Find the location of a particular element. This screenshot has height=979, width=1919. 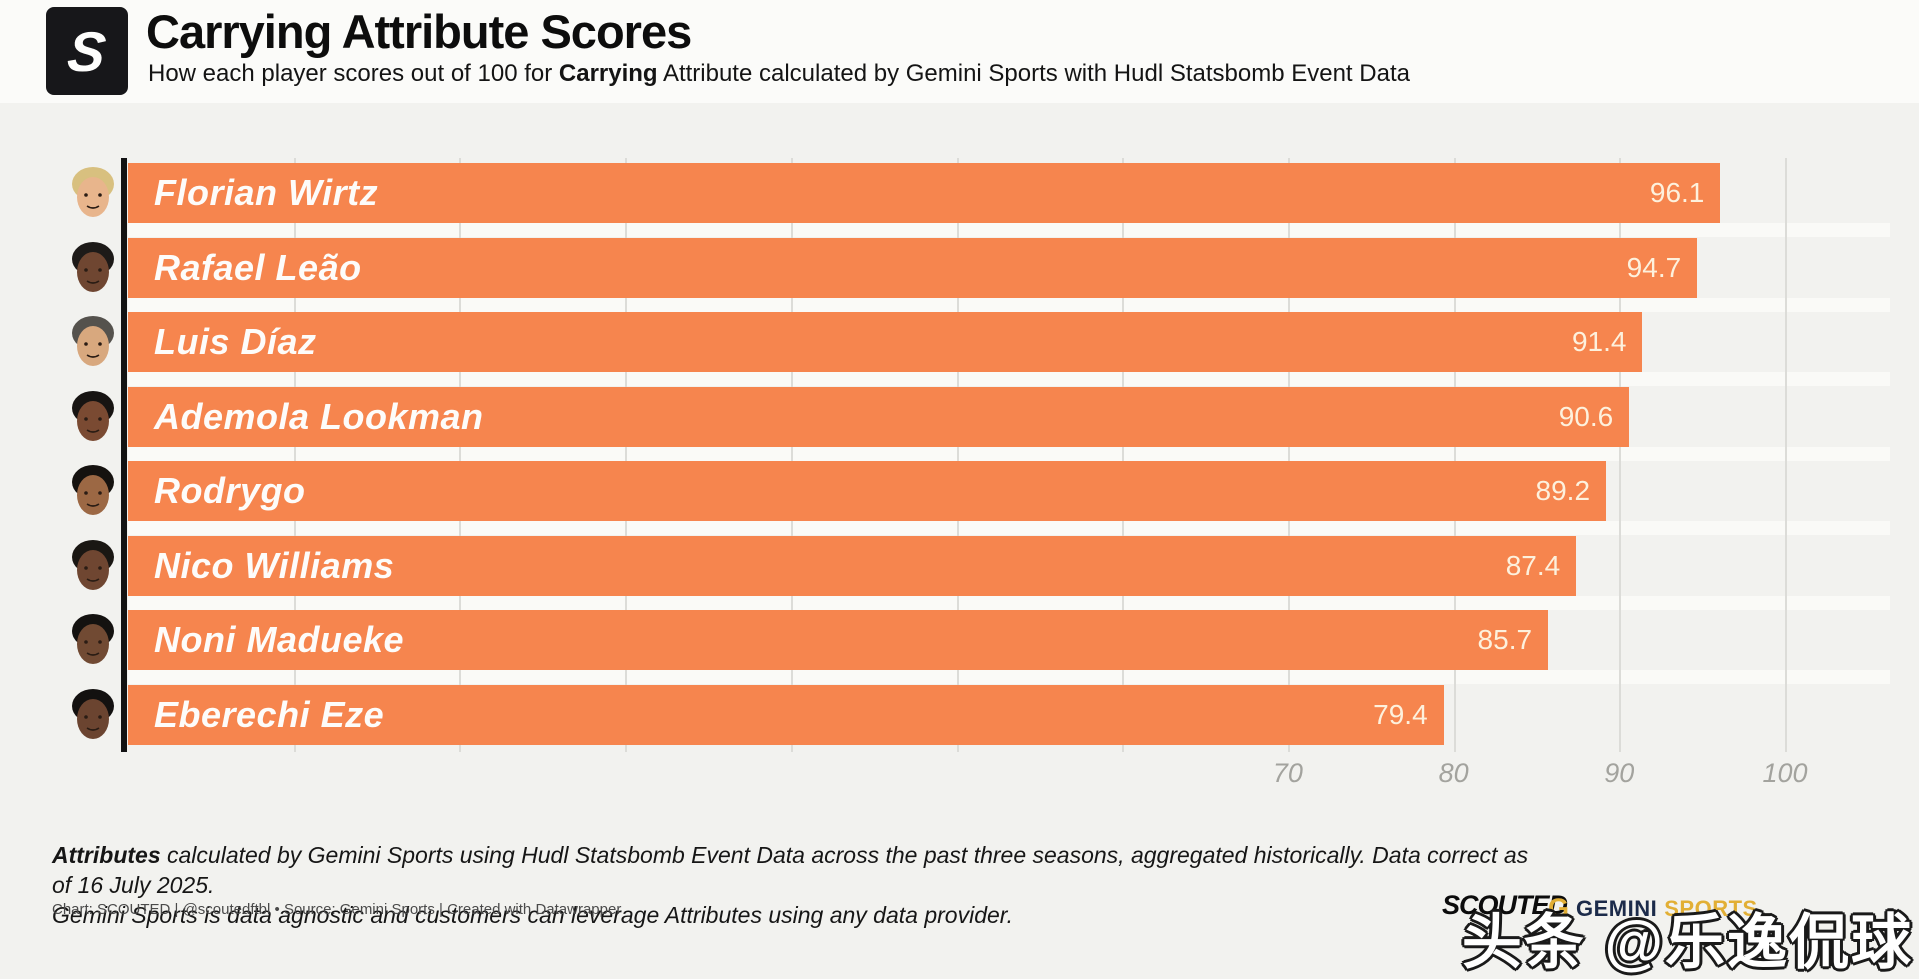

subtitle-pre: How each player scores out of 100 for is located at coordinates (353, 73).